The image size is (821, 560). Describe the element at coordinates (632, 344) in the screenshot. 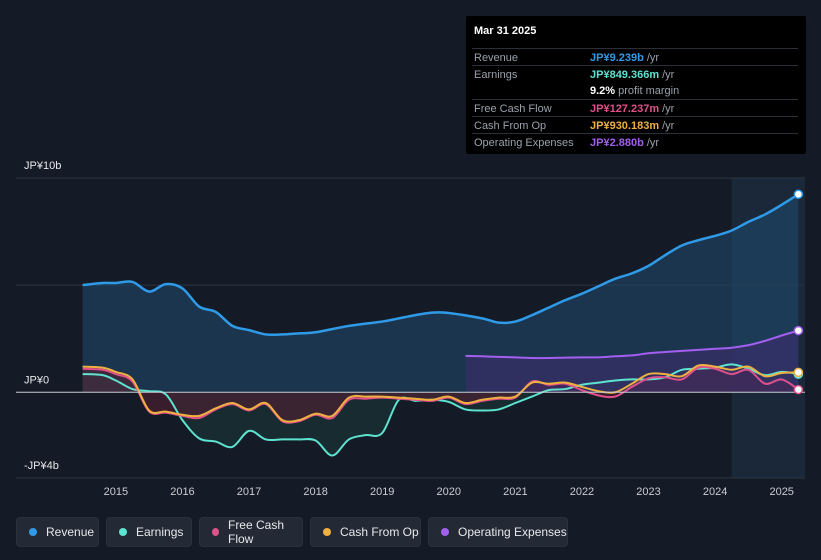

I see `operating-expenses-line` at that location.